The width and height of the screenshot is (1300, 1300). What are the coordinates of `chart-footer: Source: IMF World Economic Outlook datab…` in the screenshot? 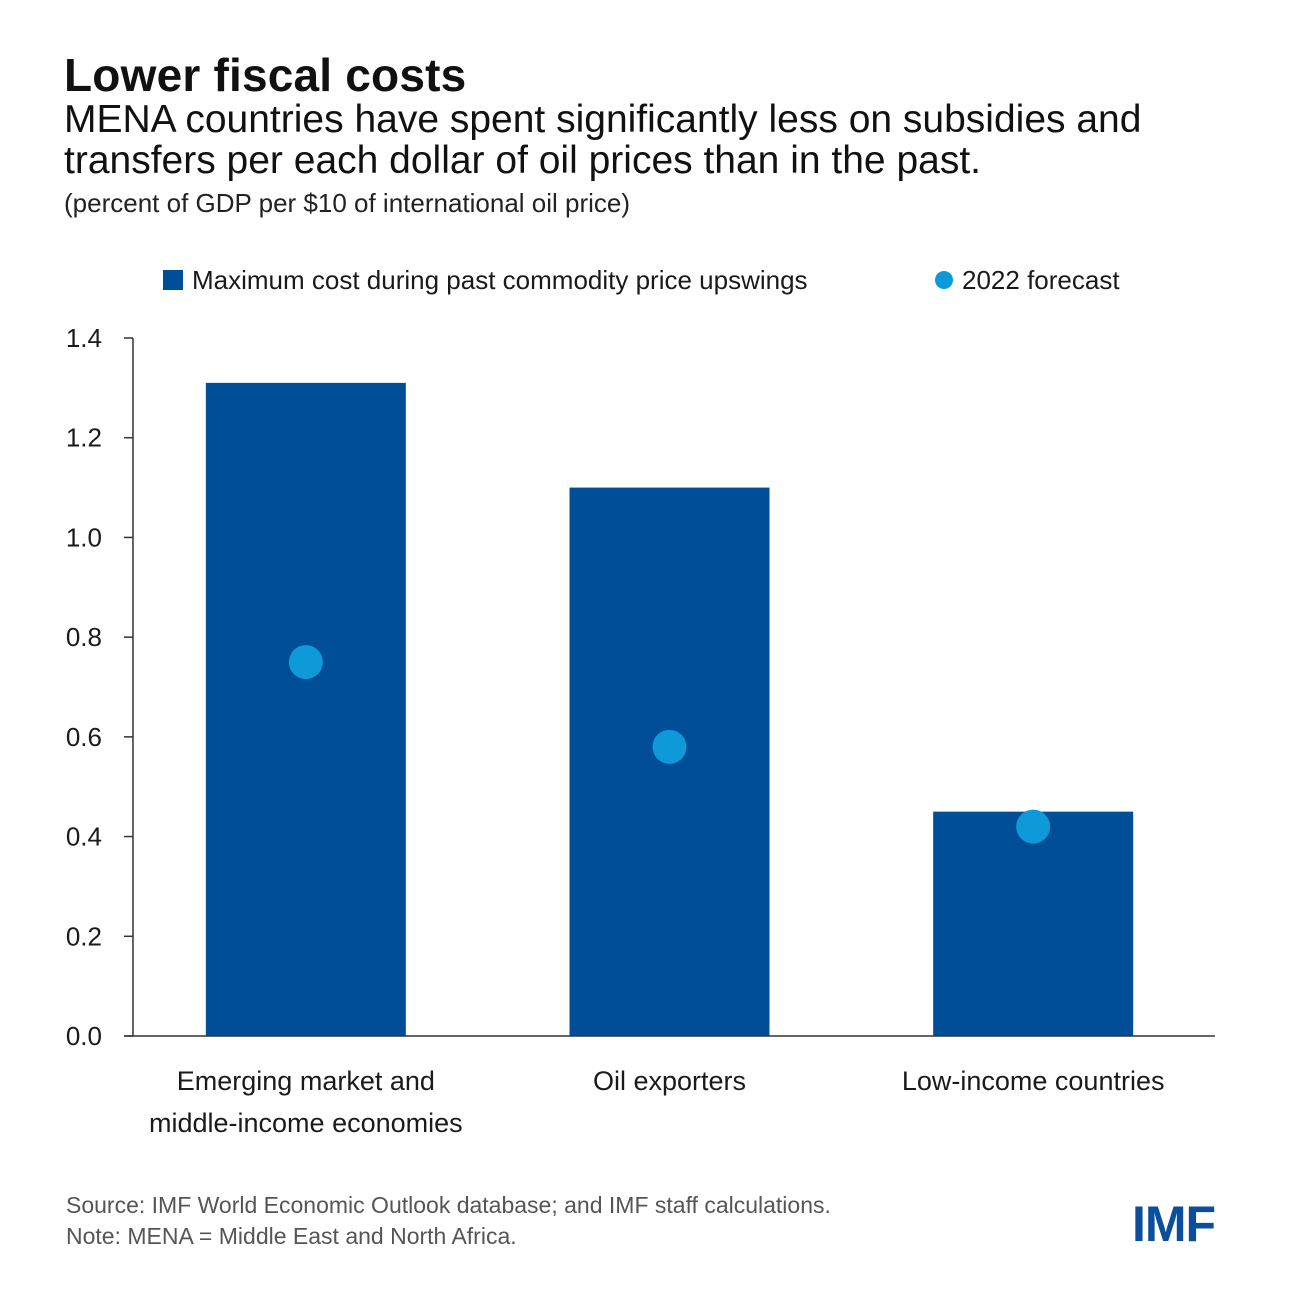 It's located at (448, 1221).